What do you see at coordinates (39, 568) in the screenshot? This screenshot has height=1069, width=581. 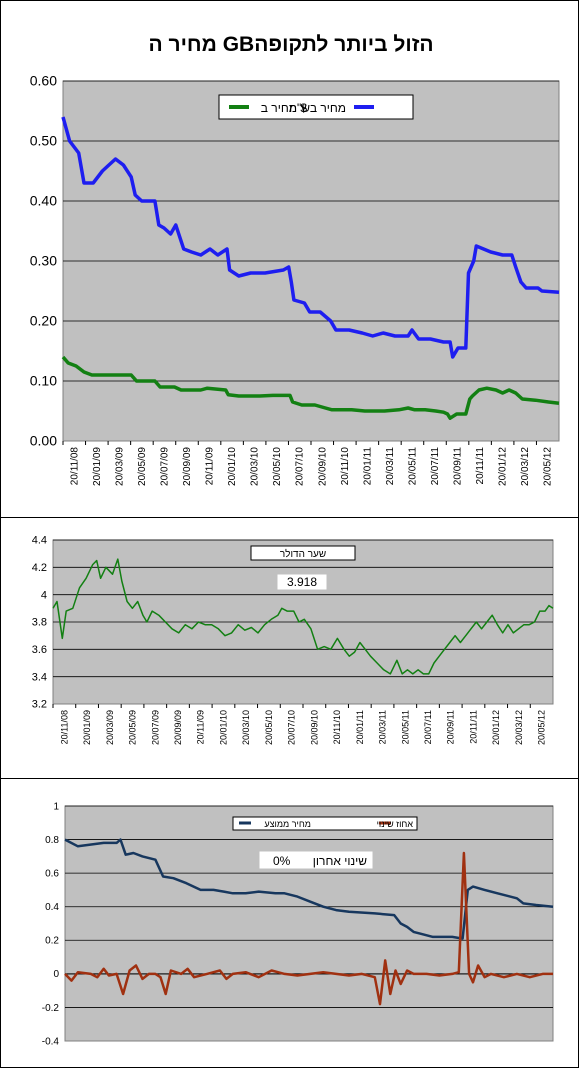 I see `y-tick-label: 4.2` at bounding box center [39, 568].